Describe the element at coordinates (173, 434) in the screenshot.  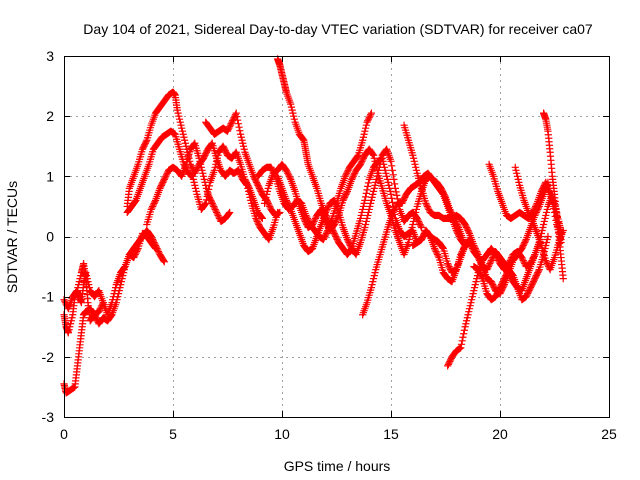
I see `x-tick-label: 5` at that location.